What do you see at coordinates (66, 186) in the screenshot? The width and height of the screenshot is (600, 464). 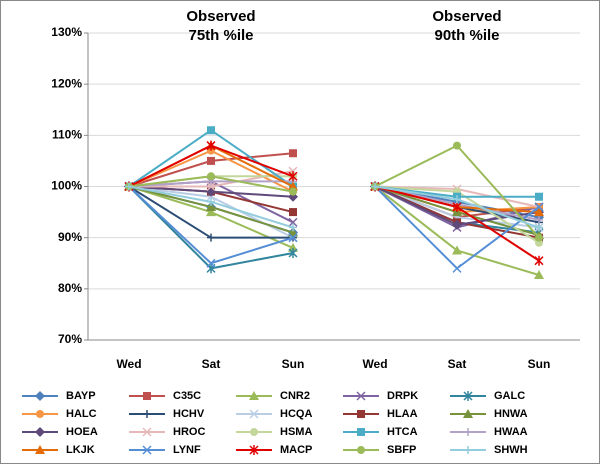 I see `y-tick-label: 100%` at bounding box center [66, 186].